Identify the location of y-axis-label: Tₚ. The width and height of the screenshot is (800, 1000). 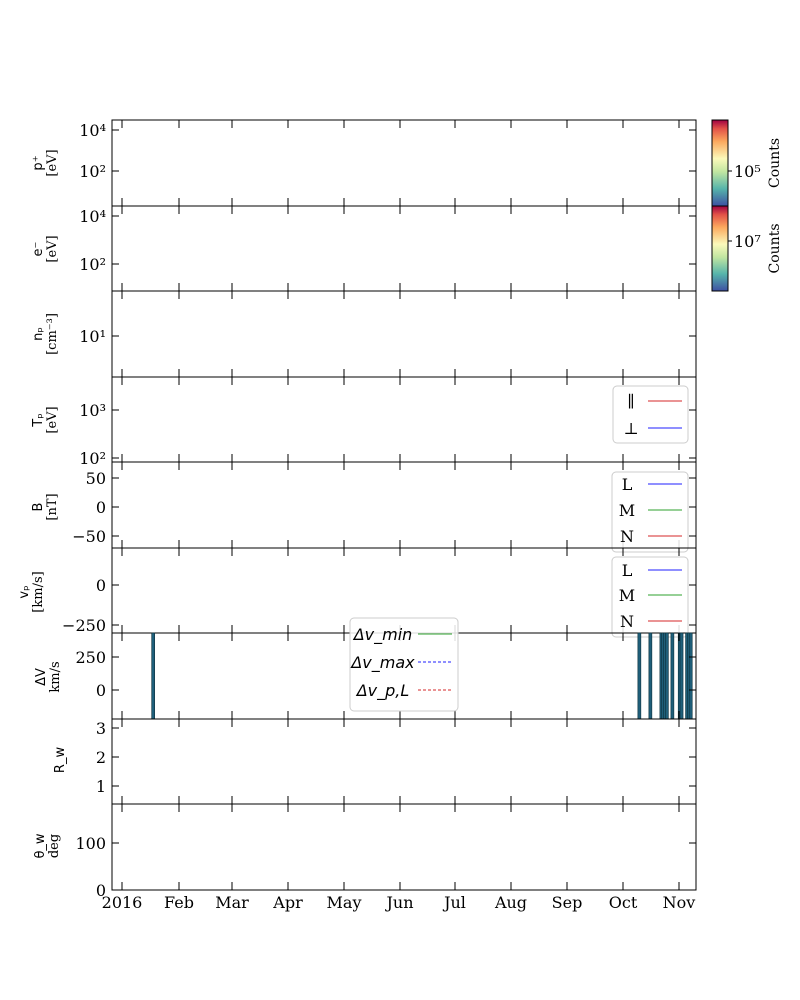
(38, 420).